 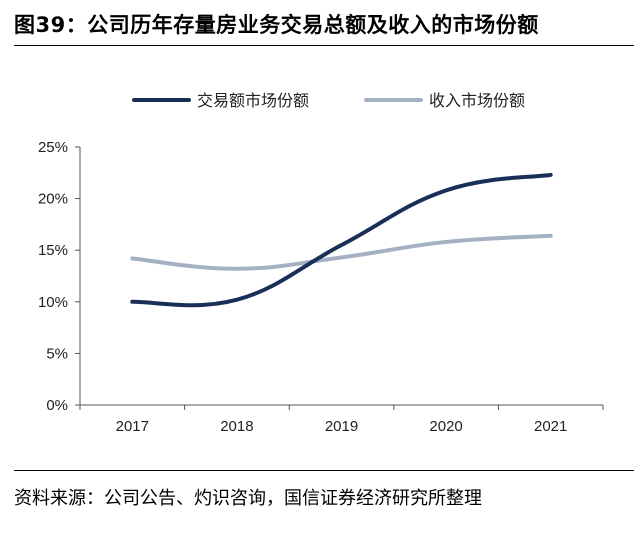 What do you see at coordinates (57, 405) in the screenshot?
I see `y-tick-label: 0%` at bounding box center [57, 405].